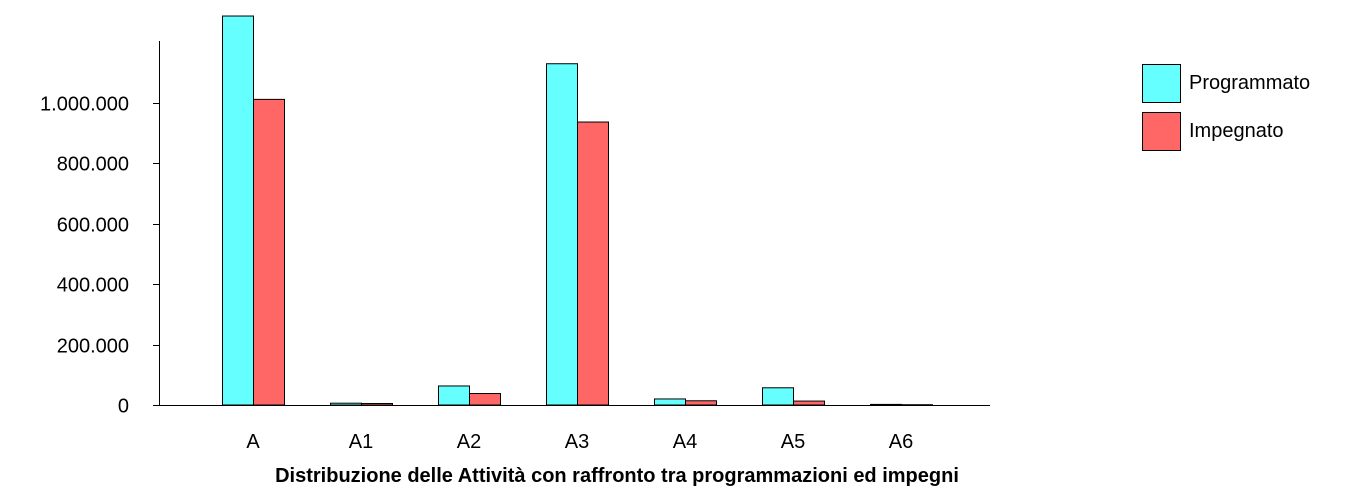 Image resolution: width=1354 pixels, height=494 pixels. I want to click on y-tick-label: 800.000, so click(93, 165).